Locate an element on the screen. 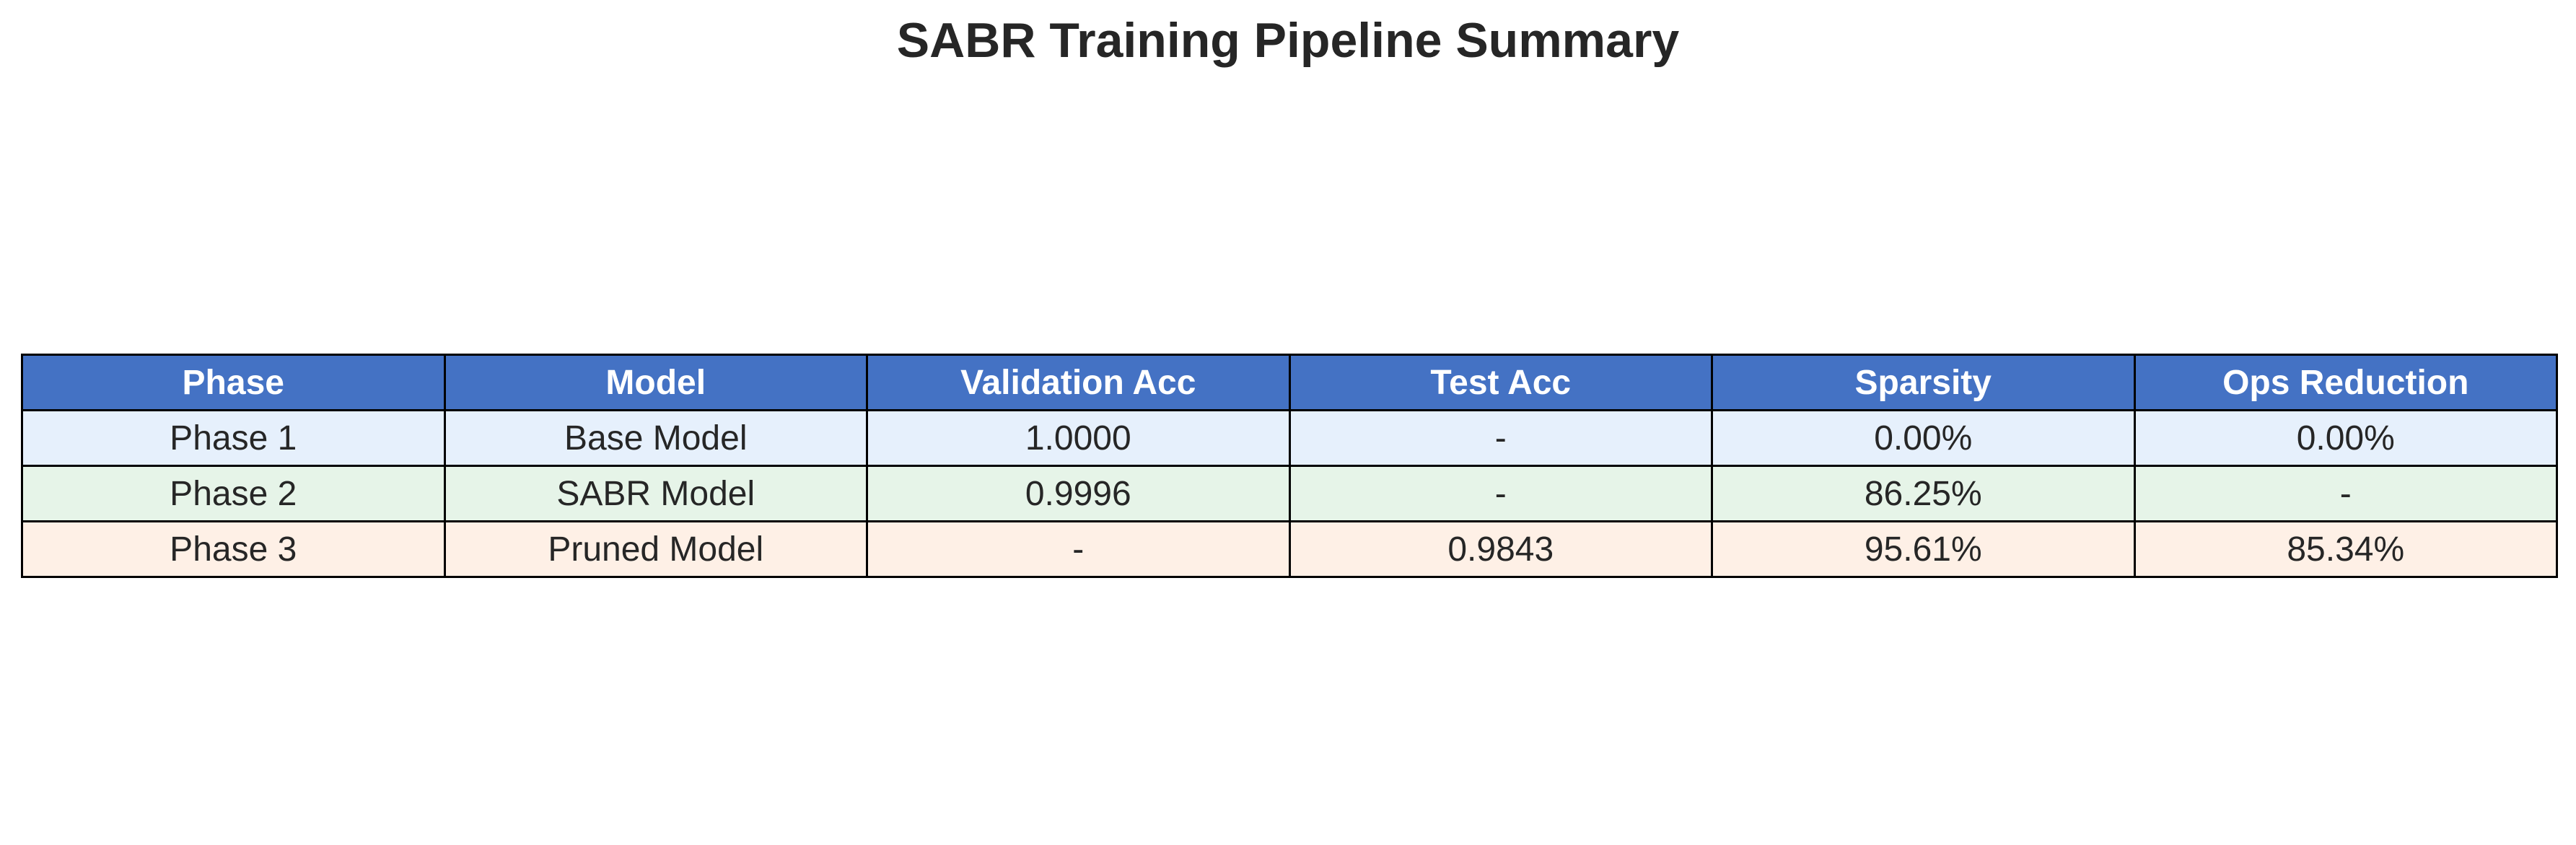 The image size is (2576, 845). cell-ops-reduction: 85.34% is located at coordinates (2345, 549).